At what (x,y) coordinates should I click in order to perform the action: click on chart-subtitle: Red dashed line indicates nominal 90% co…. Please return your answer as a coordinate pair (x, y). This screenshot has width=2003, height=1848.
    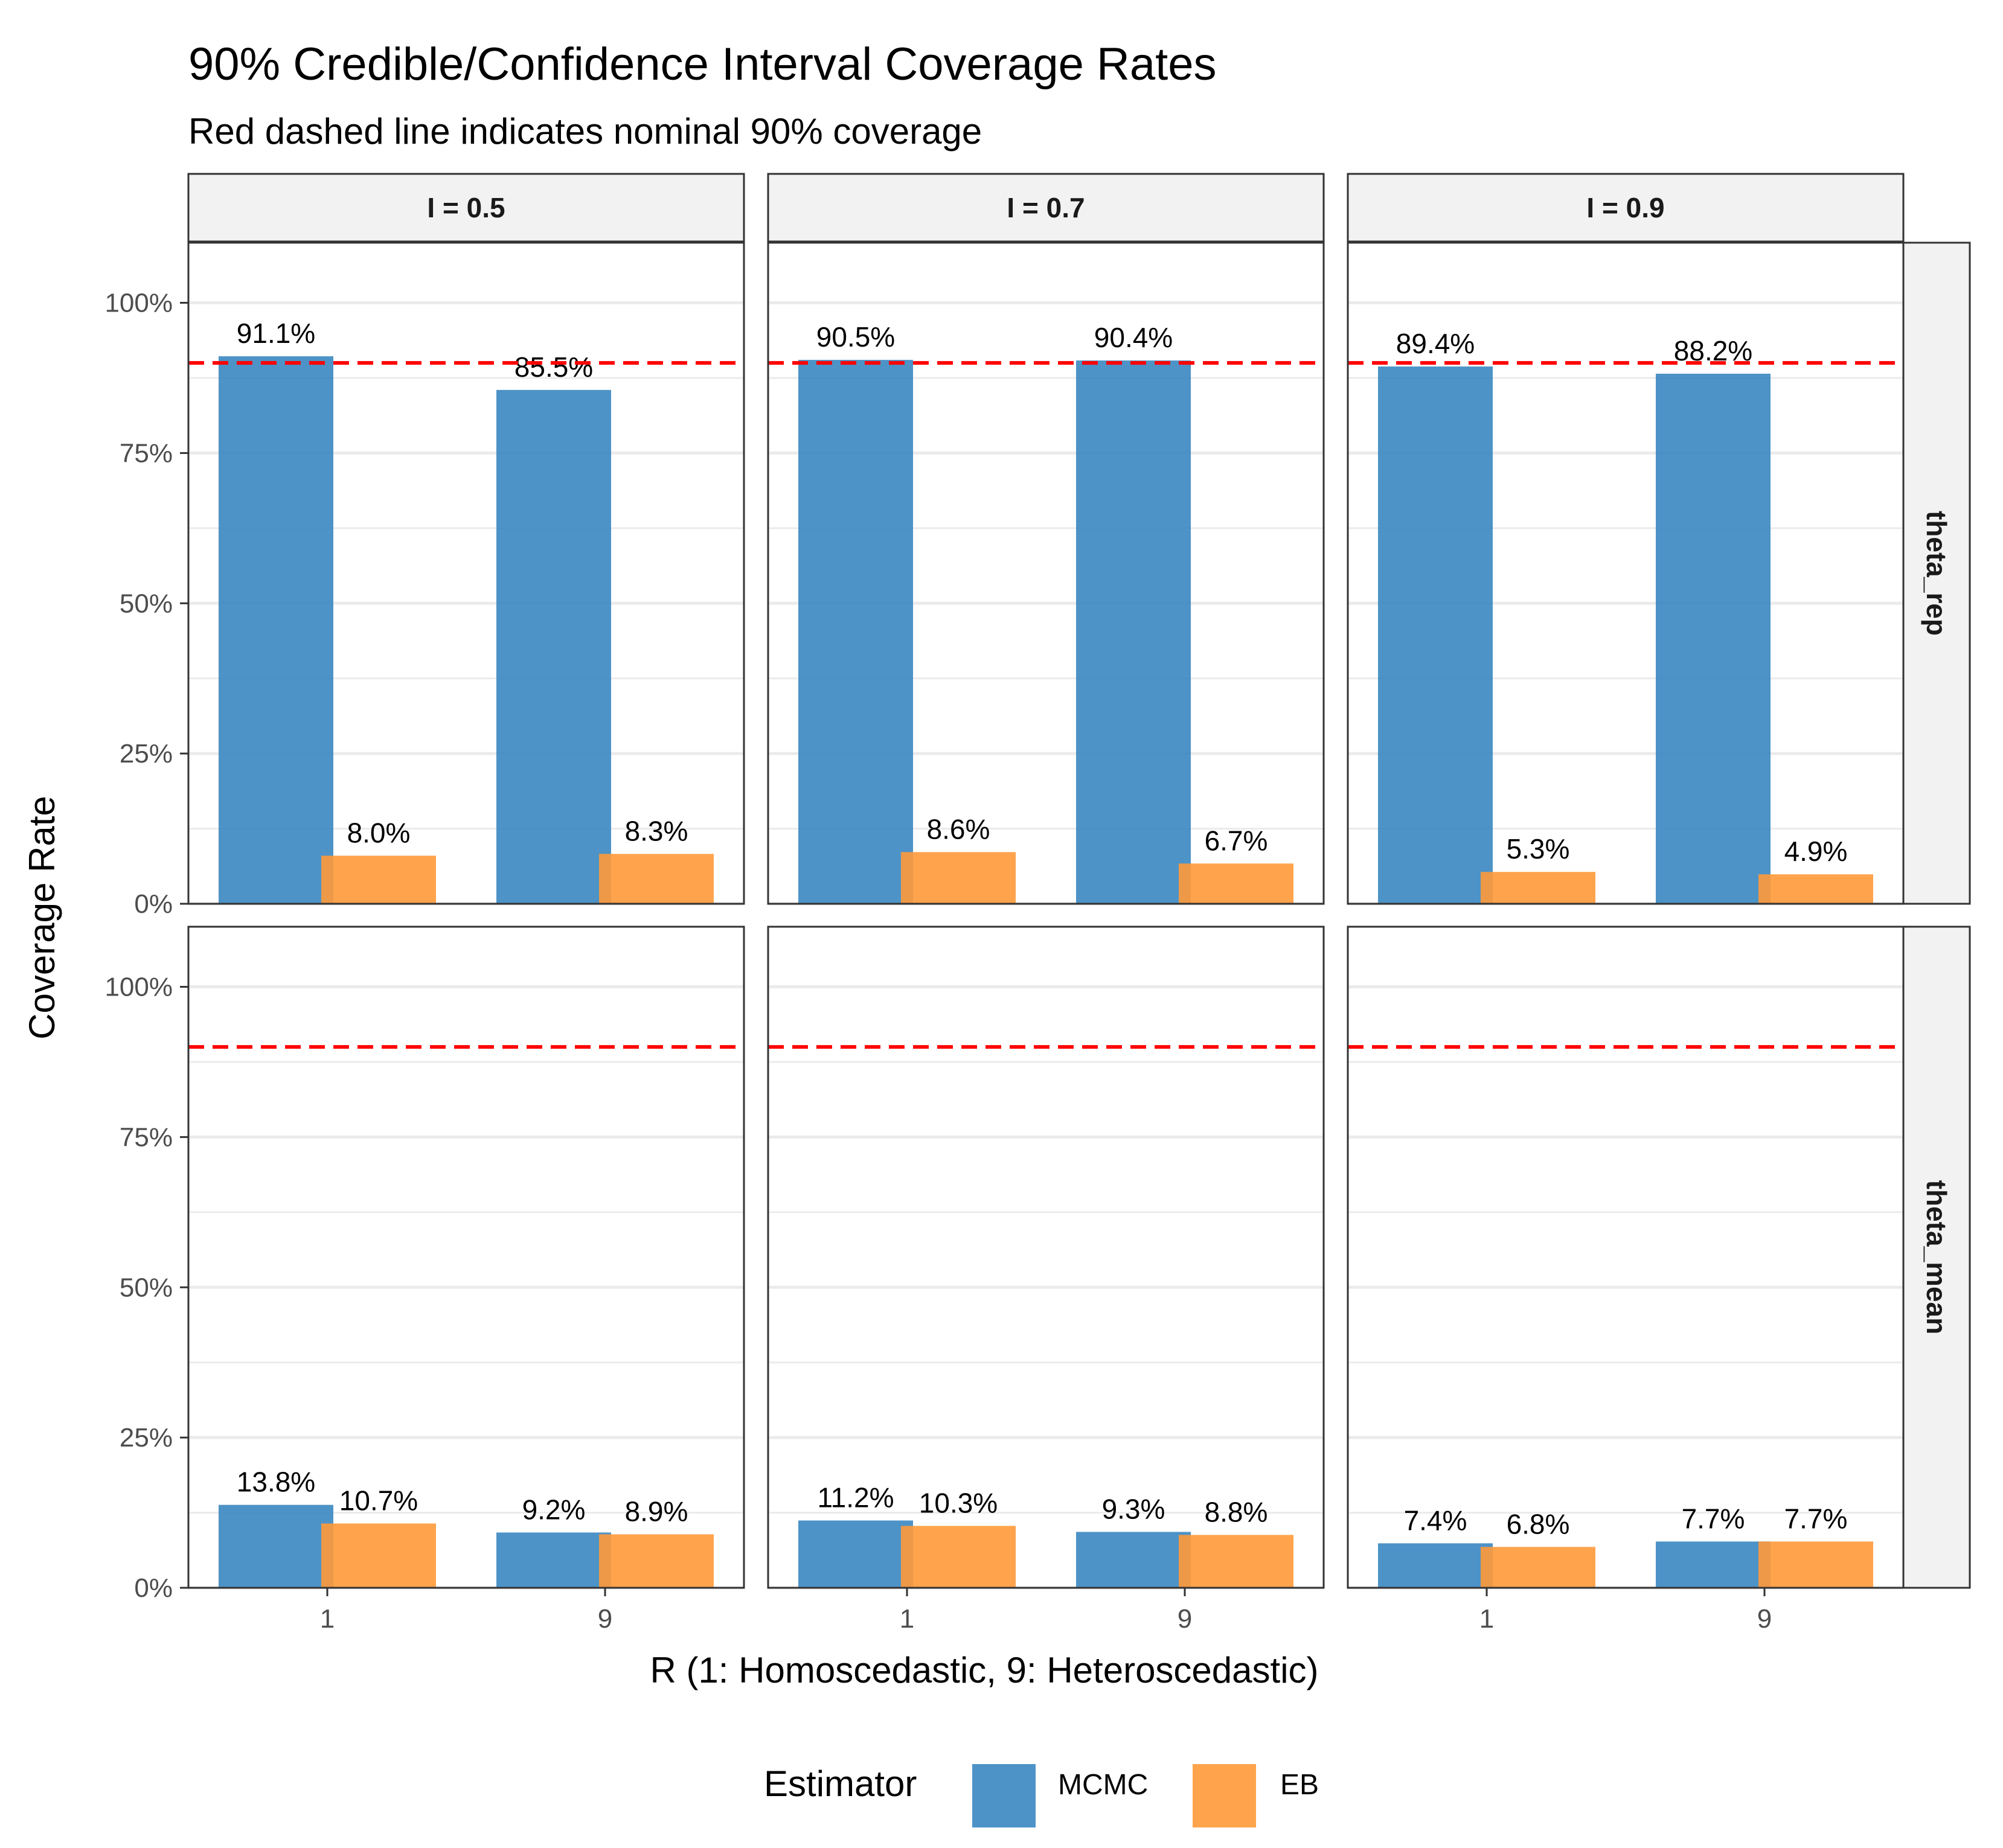
    Looking at the image, I should click on (585, 131).